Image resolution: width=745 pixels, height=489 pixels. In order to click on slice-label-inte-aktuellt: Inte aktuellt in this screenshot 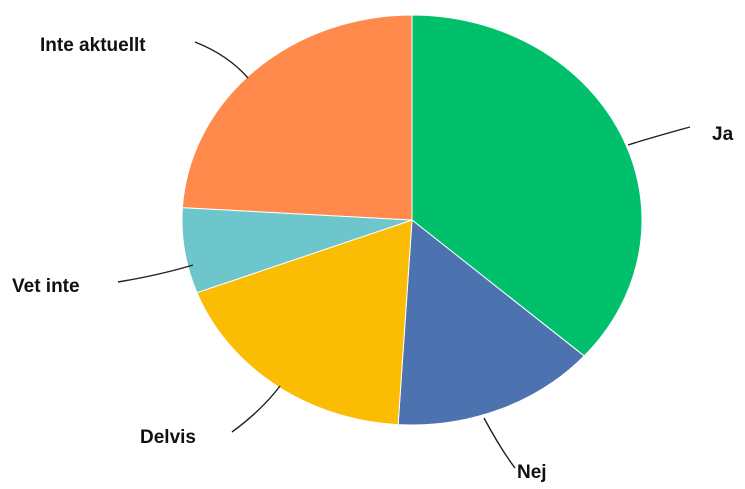, I will do `click(93, 45)`.